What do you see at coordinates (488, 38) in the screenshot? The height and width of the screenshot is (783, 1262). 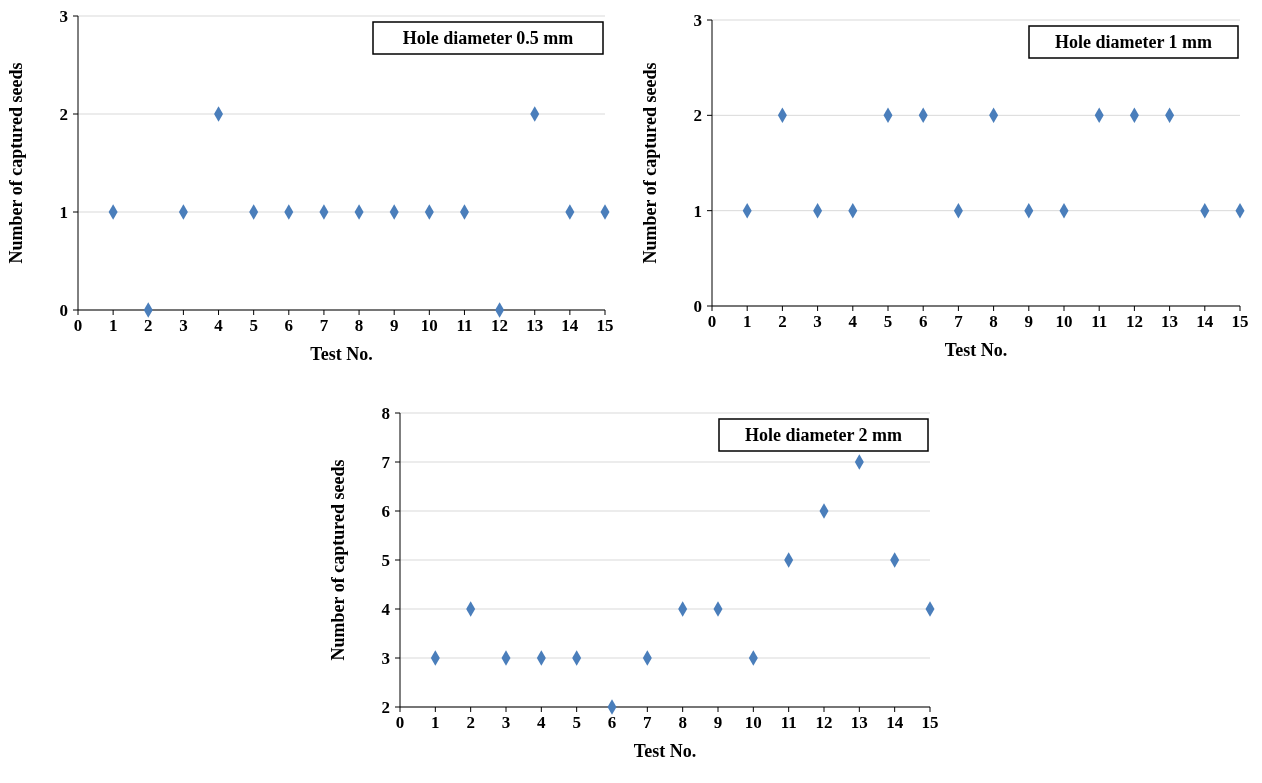 I see `text: Hole diameter 0.5 mm` at bounding box center [488, 38].